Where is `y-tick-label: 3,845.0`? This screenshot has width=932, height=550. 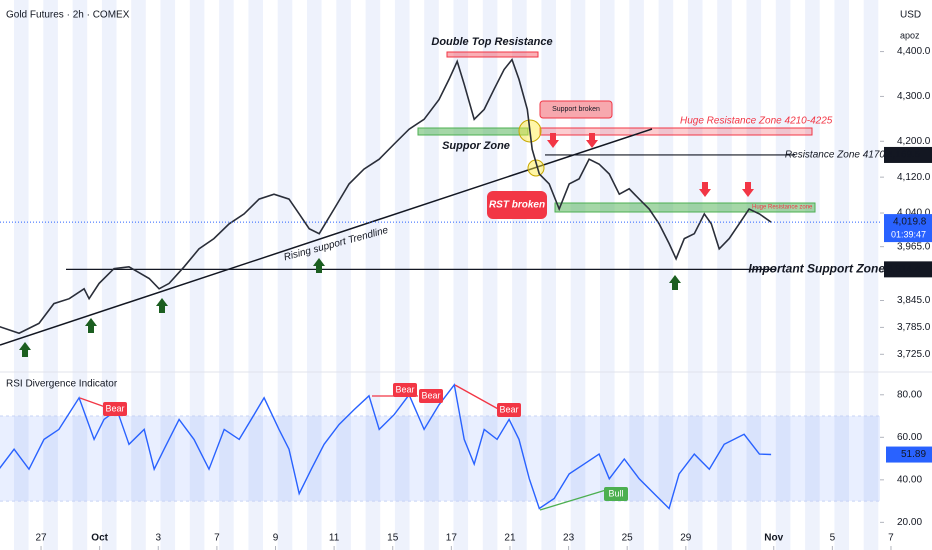 y-tick-label: 3,845.0 is located at coordinates (914, 300).